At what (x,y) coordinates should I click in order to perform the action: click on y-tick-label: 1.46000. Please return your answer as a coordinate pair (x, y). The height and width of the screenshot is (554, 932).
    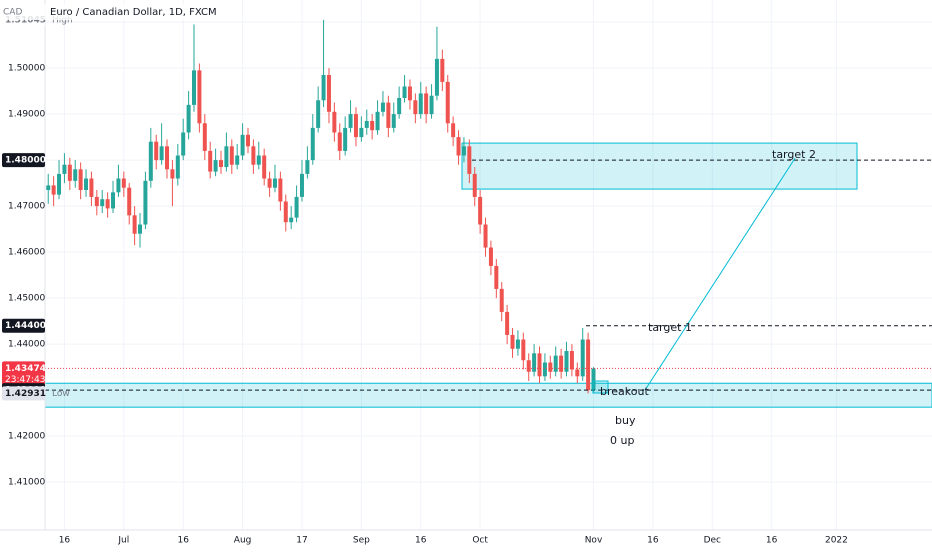
    Looking at the image, I should click on (26, 253).